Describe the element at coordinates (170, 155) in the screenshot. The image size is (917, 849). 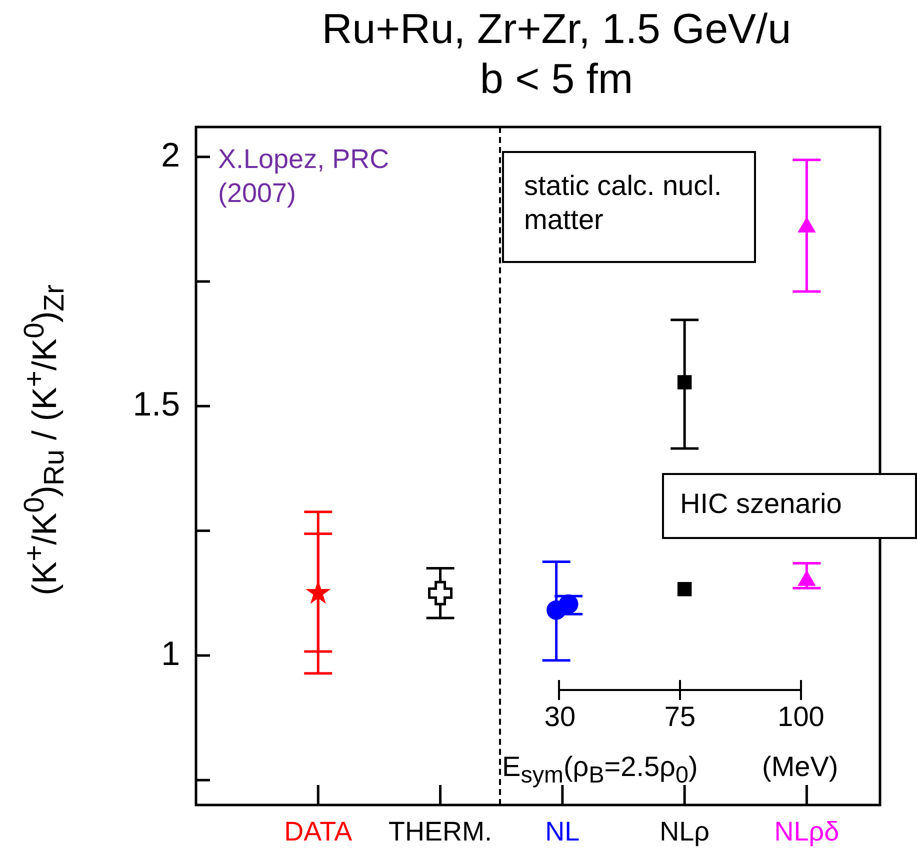
I see `y-tick-label: 2` at that location.